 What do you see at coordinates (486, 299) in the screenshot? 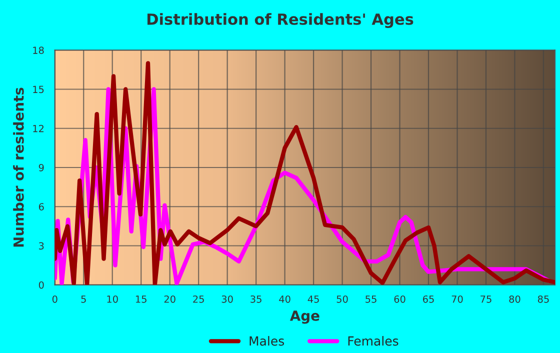
I see `x-tick-label: 75` at bounding box center [486, 299].